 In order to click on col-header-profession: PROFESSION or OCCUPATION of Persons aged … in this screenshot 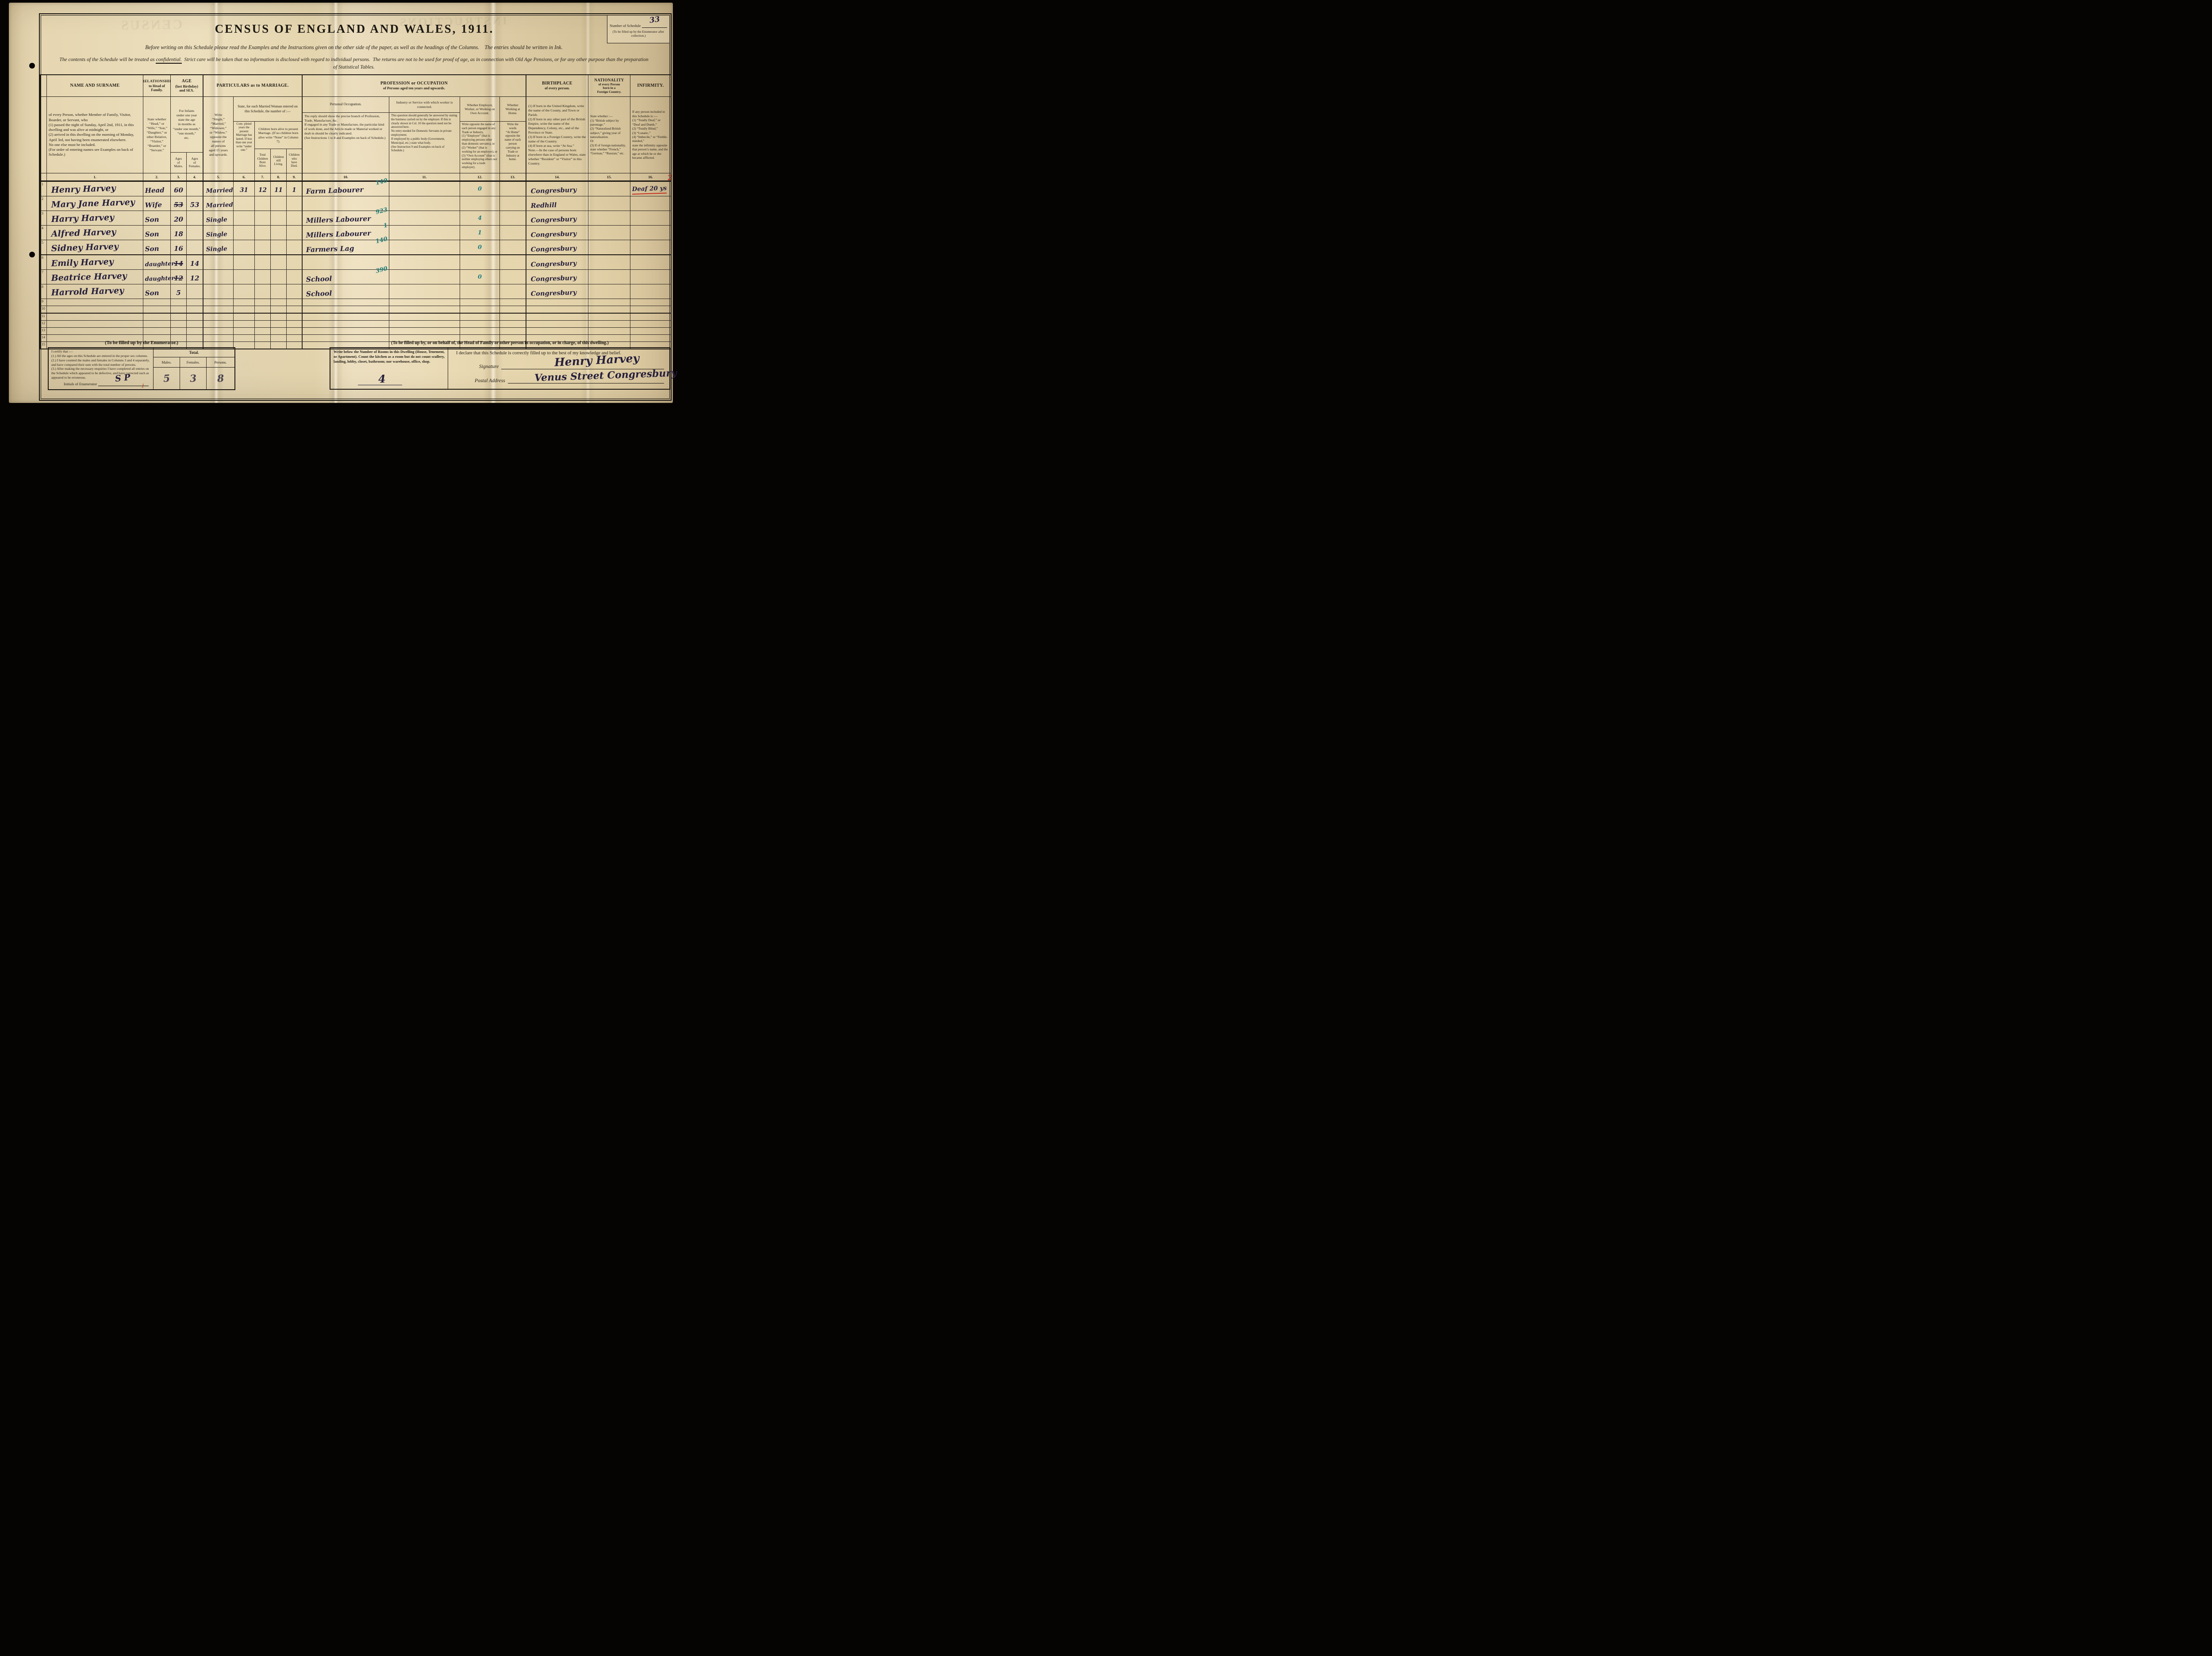, I will do `click(415, 85)`.